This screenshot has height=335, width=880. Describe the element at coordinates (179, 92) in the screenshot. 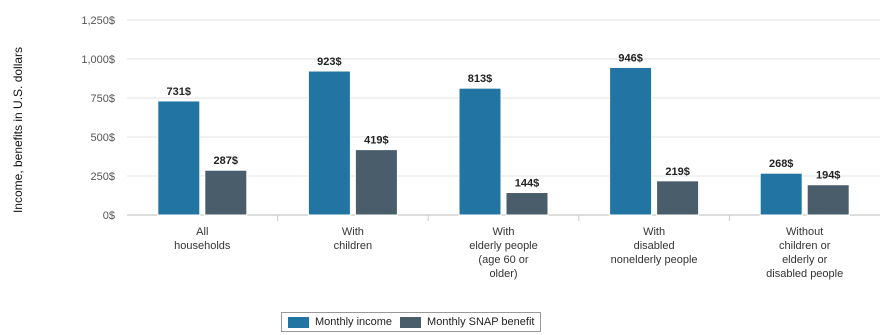

I see `data-label: 731$` at that location.